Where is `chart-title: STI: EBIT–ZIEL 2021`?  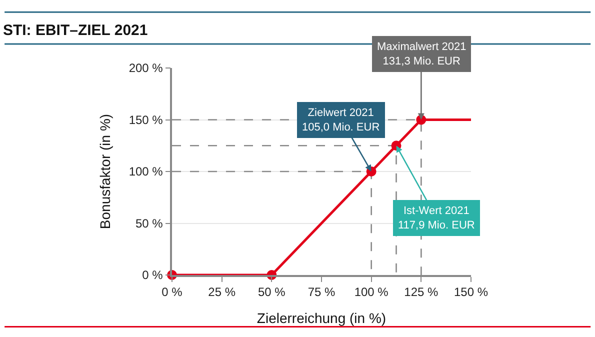 chart-title: STI: EBIT–ZIEL 2021 is located at coordinates (75, 31).